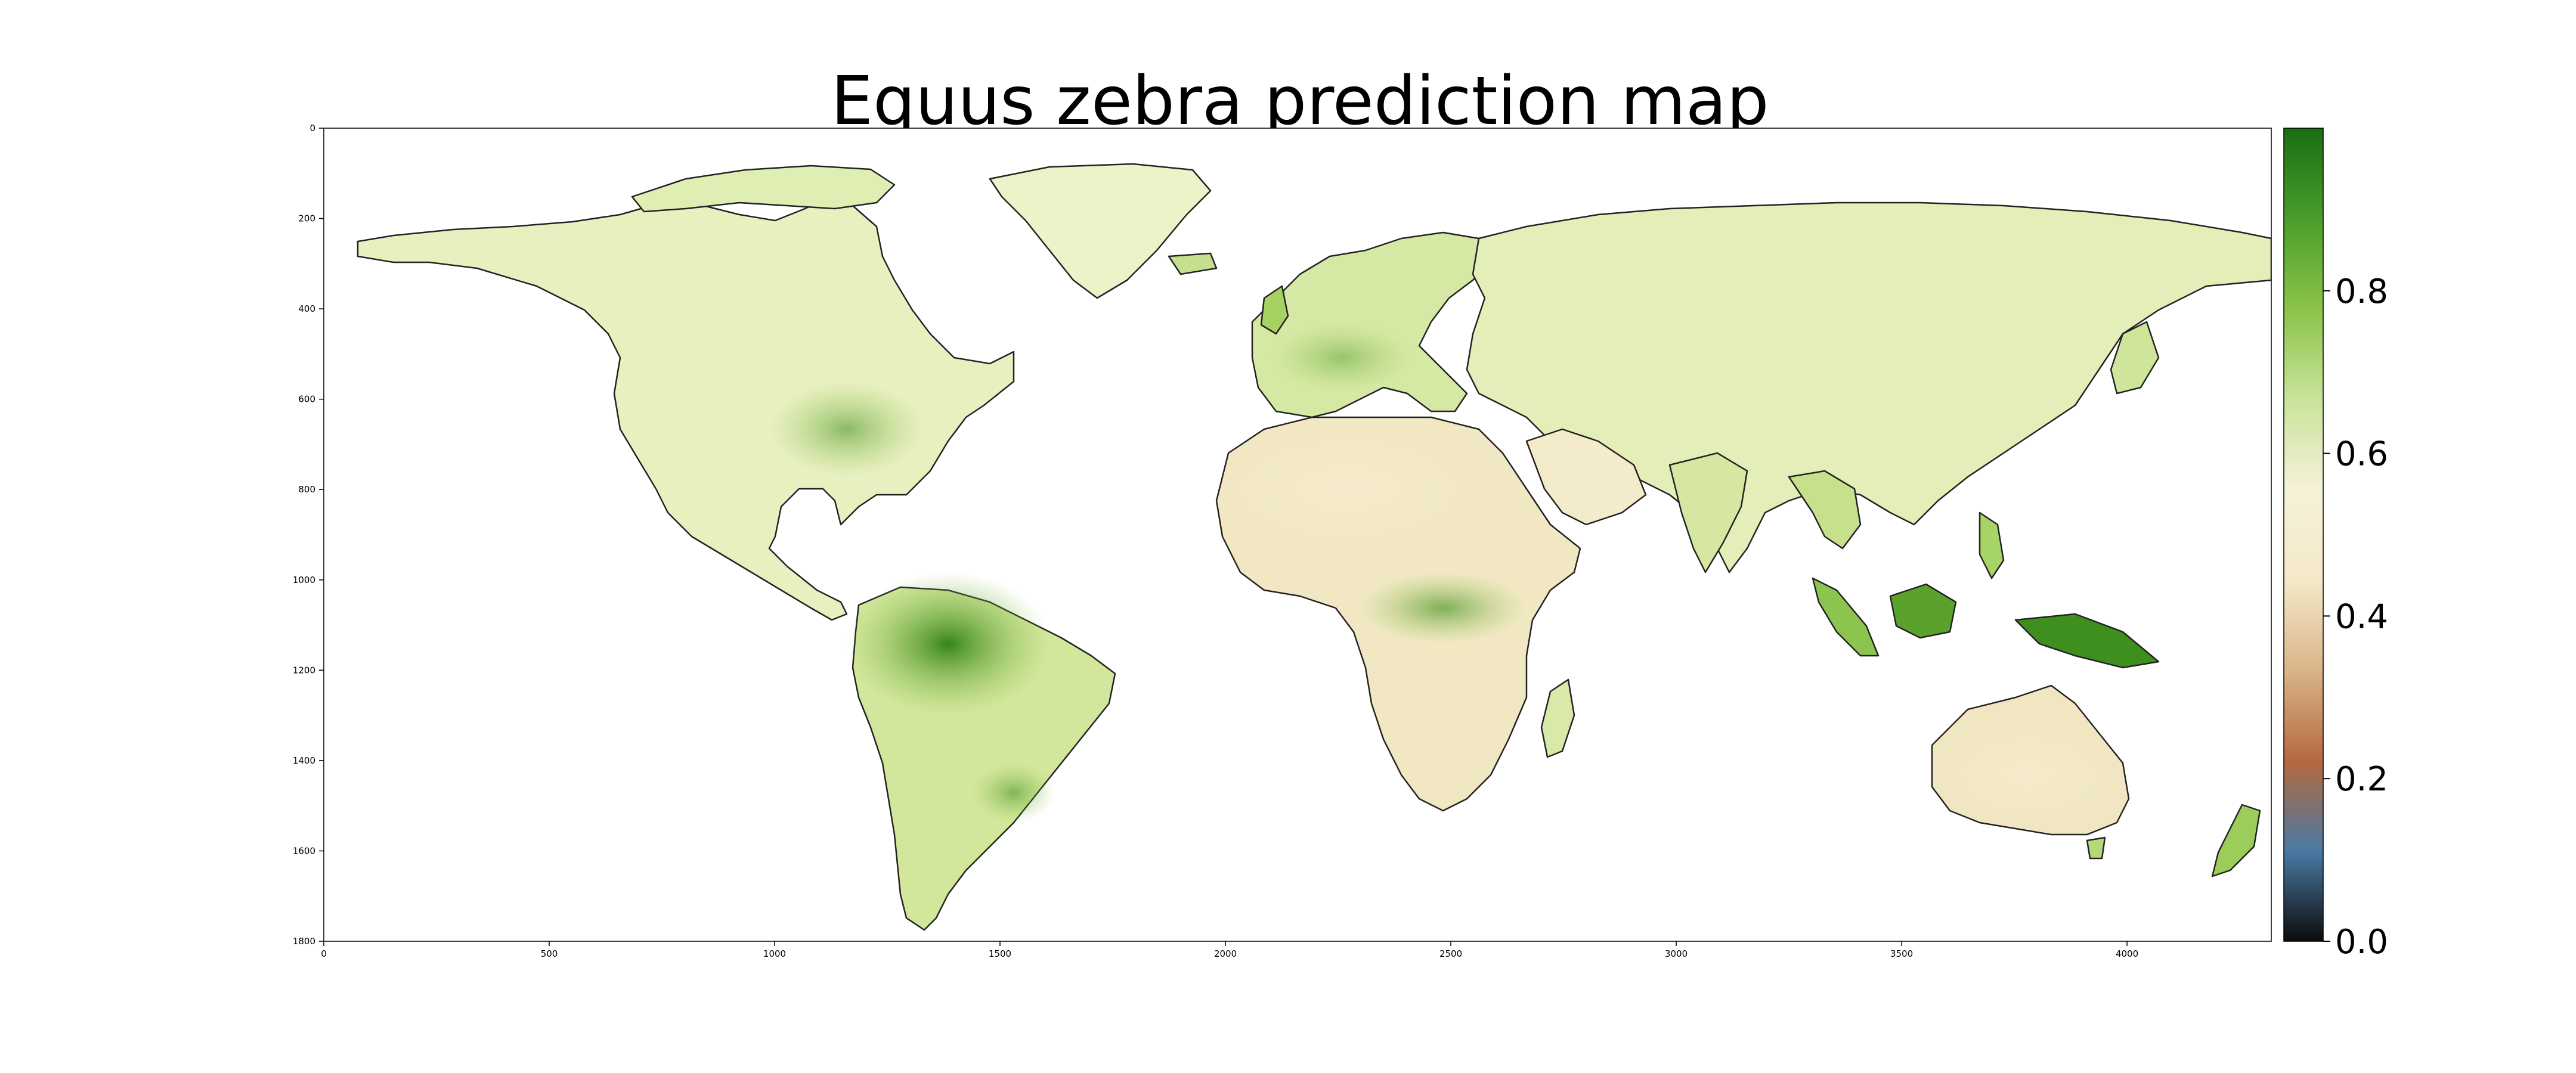  Describe the element at coordinates (307, 218) in the screenshot. I see `y-tick-label: 200` at that location.